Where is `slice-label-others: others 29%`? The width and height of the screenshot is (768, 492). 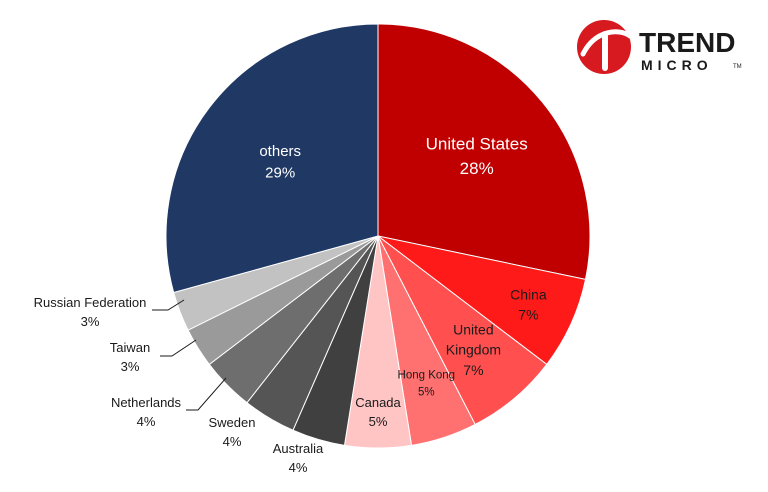 slice-label-others: others 29% is located at coordinates (280, 162).